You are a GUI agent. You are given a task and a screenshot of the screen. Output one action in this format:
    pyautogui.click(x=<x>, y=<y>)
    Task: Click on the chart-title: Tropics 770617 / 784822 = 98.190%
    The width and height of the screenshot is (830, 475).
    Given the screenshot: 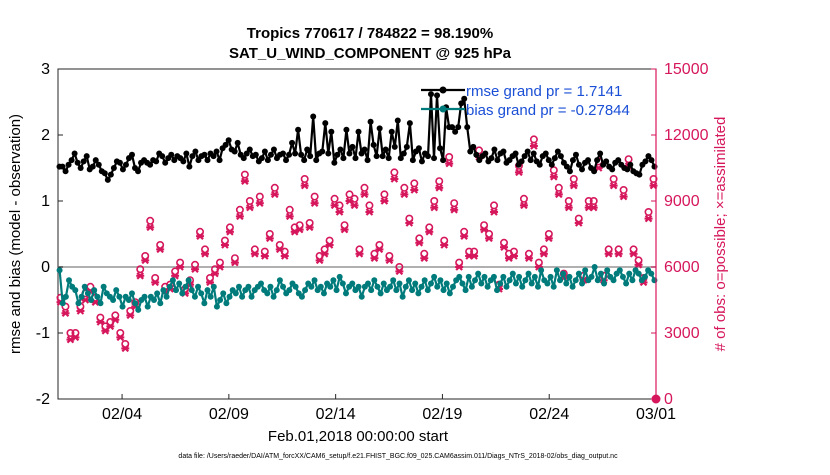 What is the action you would take?
    pyautogui.click(x=370, y=33)
    